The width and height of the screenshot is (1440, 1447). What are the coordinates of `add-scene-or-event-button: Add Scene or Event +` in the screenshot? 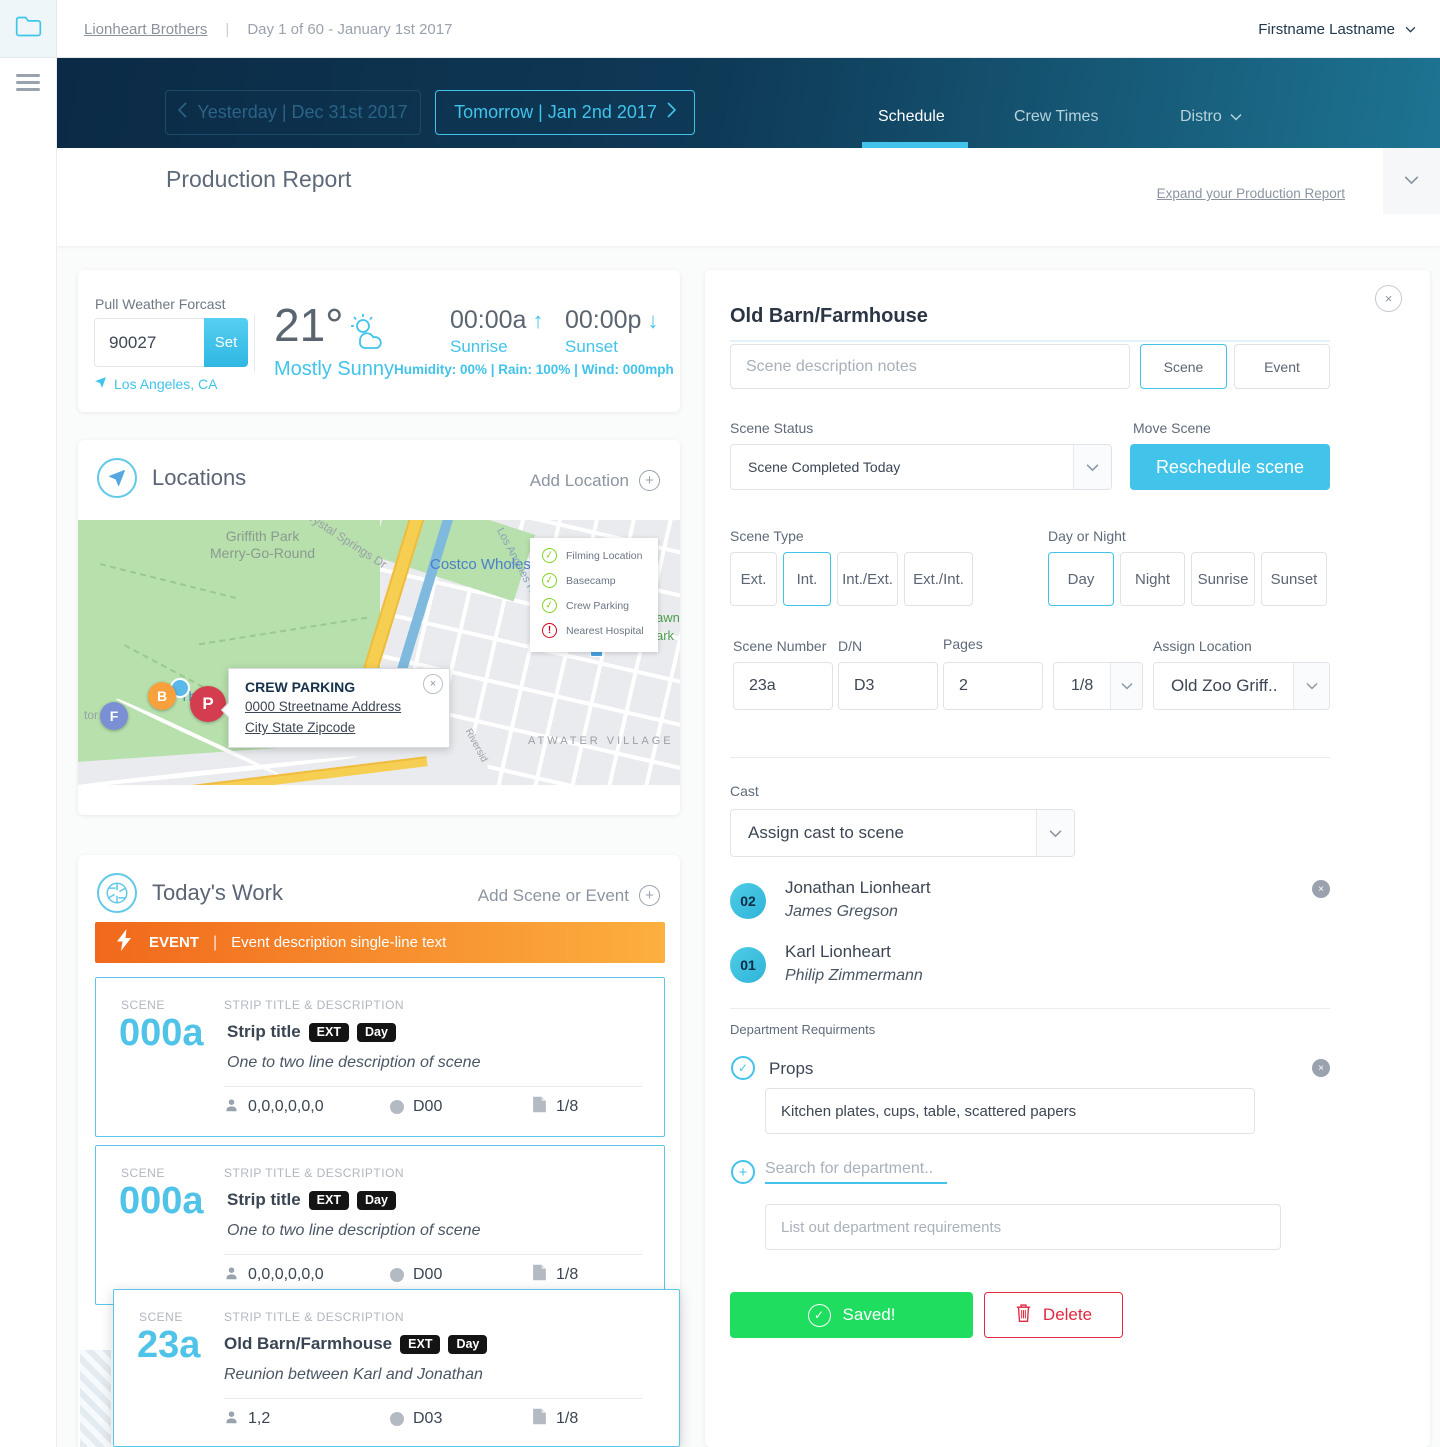 It's located at (569, 895).